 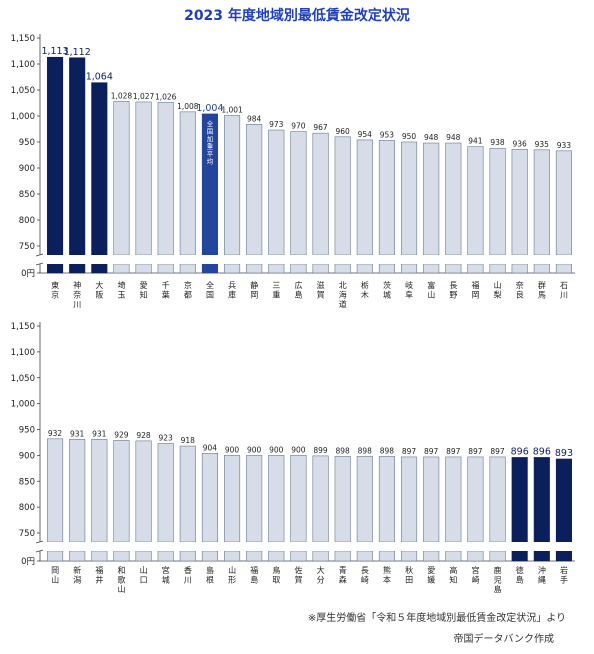 I want to click on category-label: 和歌山, so click(x=121, y=580).